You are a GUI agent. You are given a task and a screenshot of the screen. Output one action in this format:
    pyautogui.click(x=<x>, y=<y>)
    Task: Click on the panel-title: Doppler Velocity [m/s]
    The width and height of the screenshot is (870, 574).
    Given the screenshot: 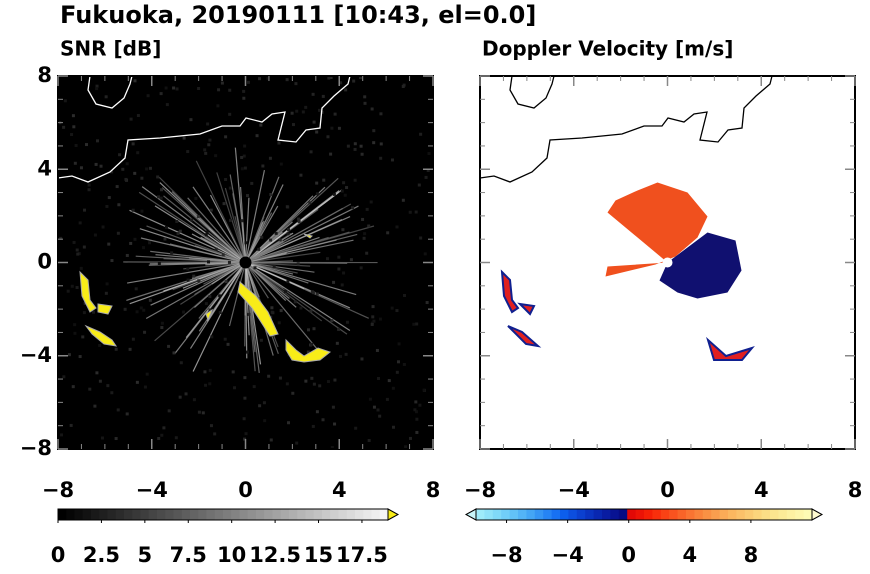 What is the action you would take?
    pyautogui.click(x=607, y=49)
    